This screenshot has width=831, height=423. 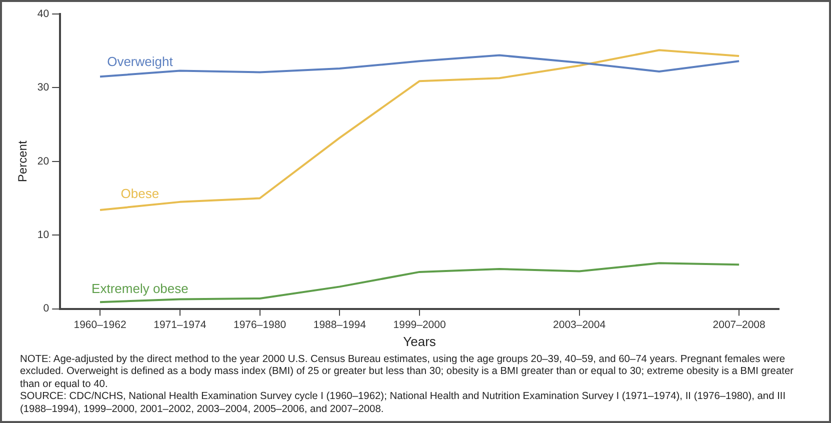 I want to click on series-label: Overweight, so click(x=140, y=61).